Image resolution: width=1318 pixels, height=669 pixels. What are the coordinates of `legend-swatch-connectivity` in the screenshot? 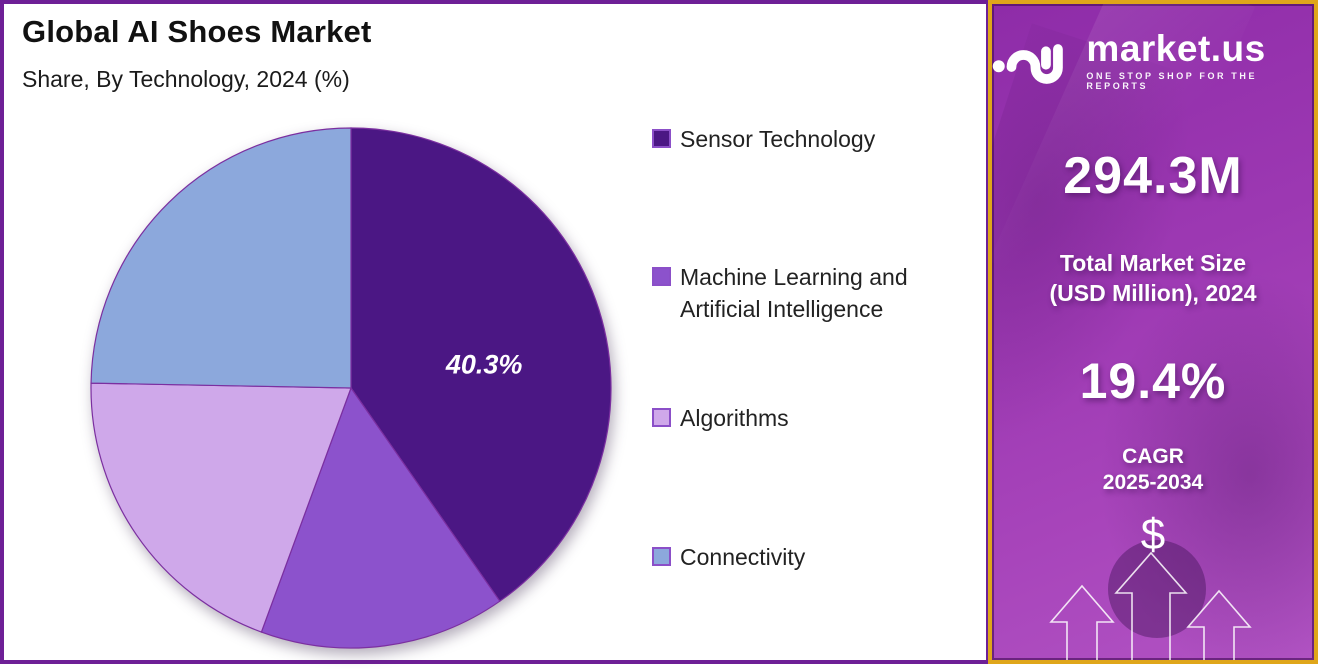 It's located at (661, 556).